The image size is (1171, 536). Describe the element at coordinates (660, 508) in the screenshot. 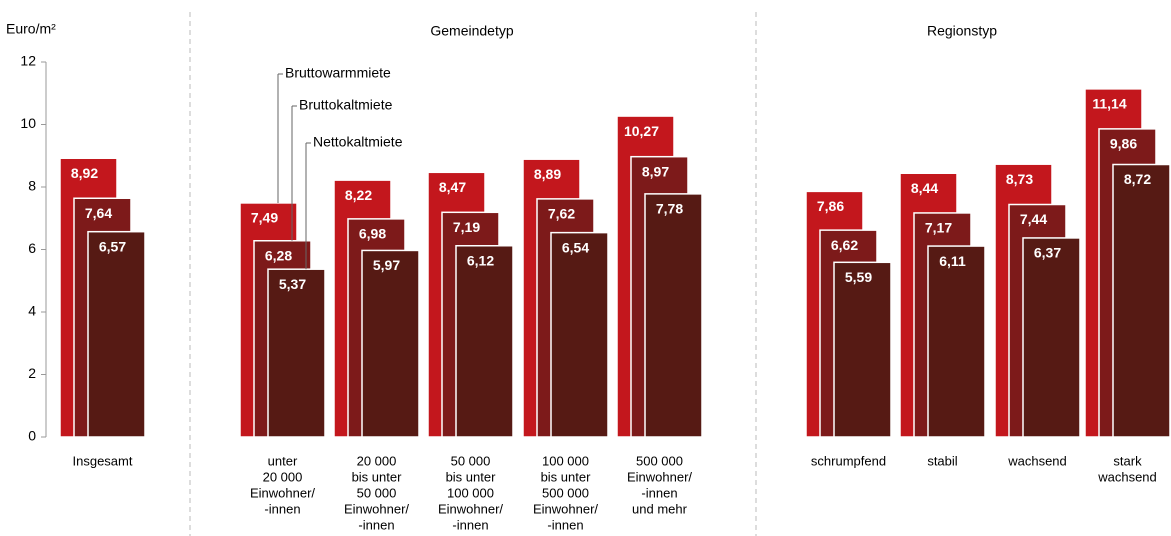

I see `x-tick-label: und mehr` at that location.